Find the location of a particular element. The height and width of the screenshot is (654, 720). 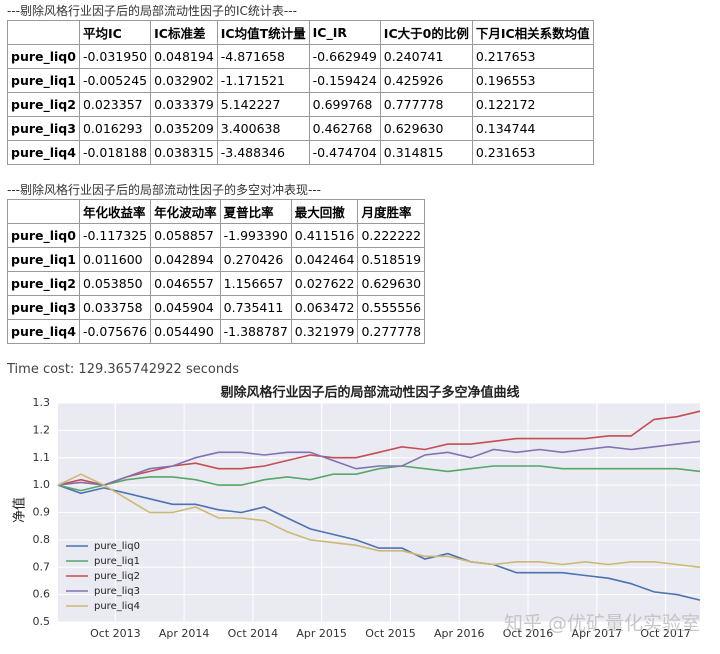

cell: 3.400638 is located at coordinates (263, 128).